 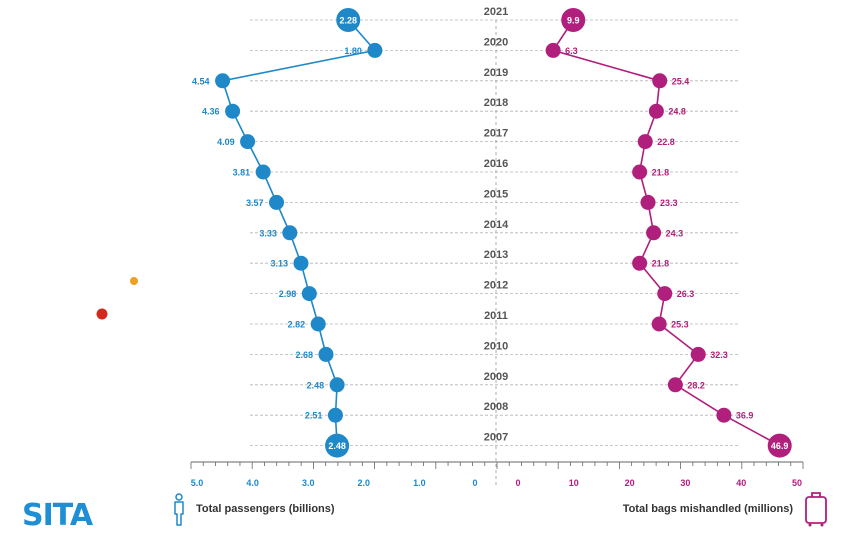 What do you see at coordinates (696, 385) in the screenshot?
I see `bags-data-label: 28.2` at bounding box center [696, 385].